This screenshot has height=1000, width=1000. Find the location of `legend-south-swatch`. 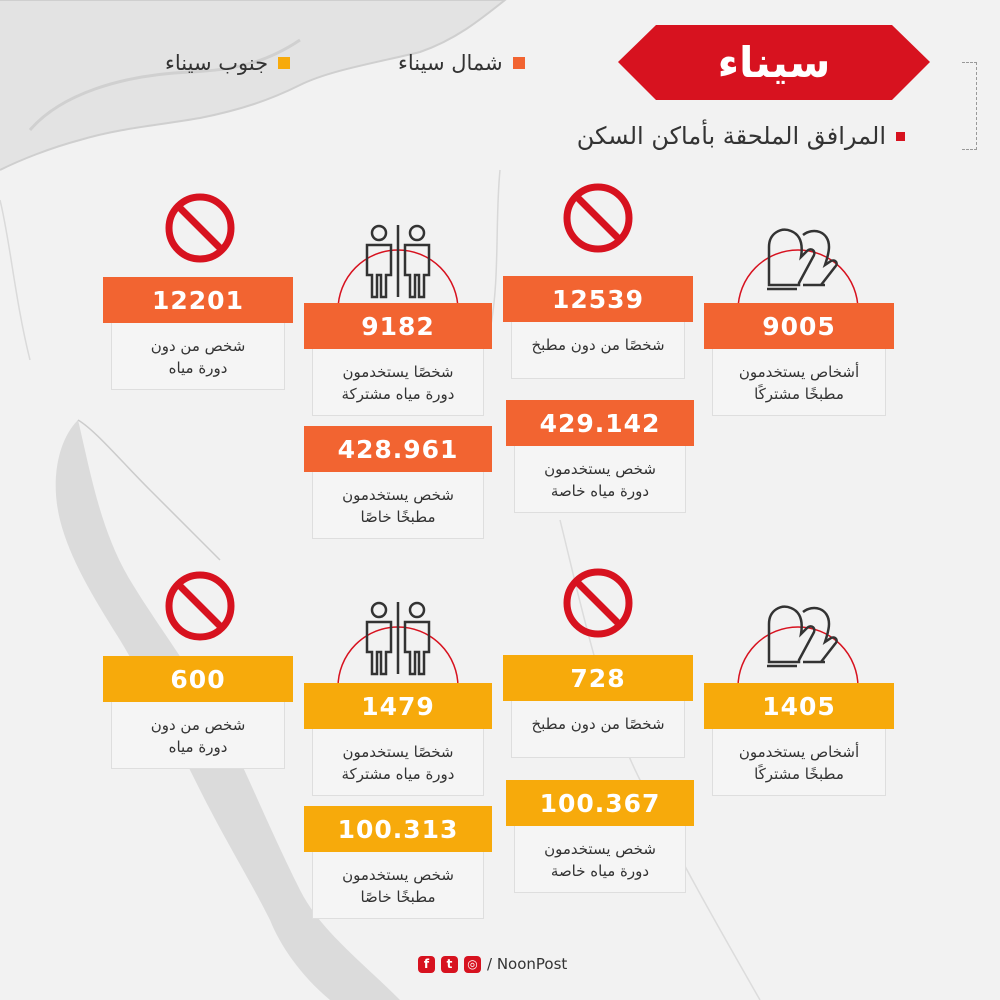

legend-south-swatch is located at coordinates (284, 63).